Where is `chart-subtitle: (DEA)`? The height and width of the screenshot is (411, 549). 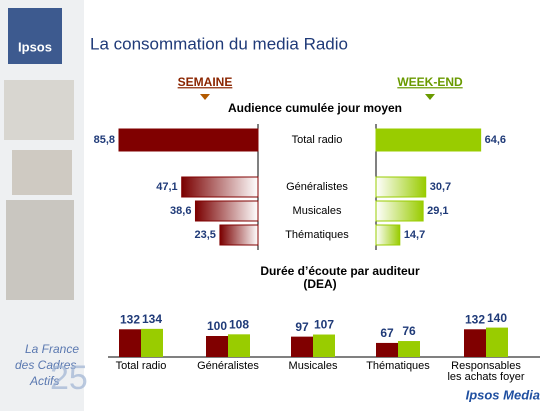
chart-subtitle: (DEA) is located at coordinates (319, 284).